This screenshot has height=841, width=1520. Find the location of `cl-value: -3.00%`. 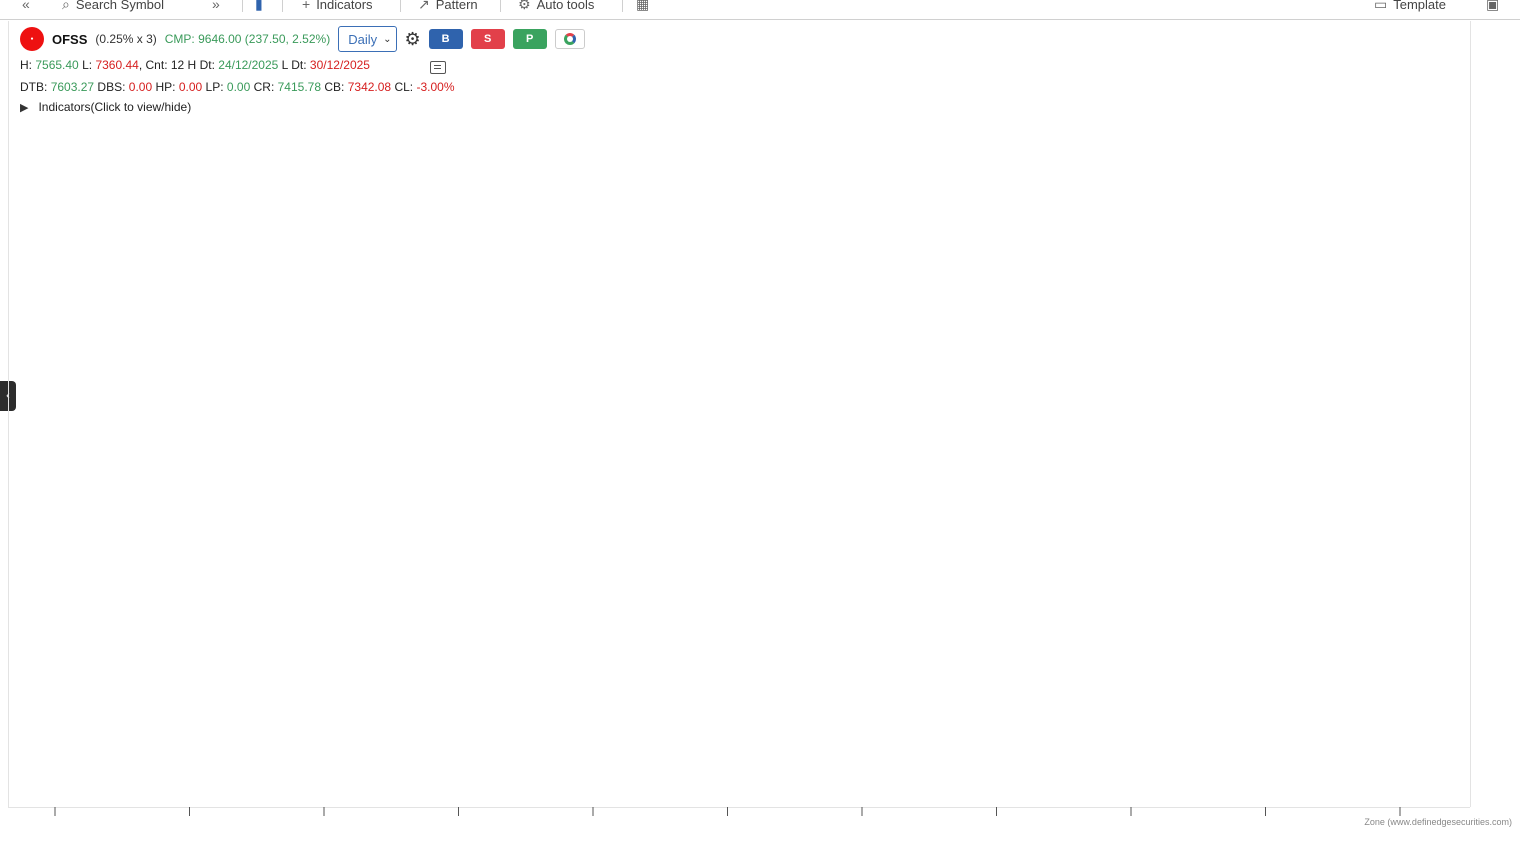

cl-value: -3.00% is located at coordinates (435, 87).